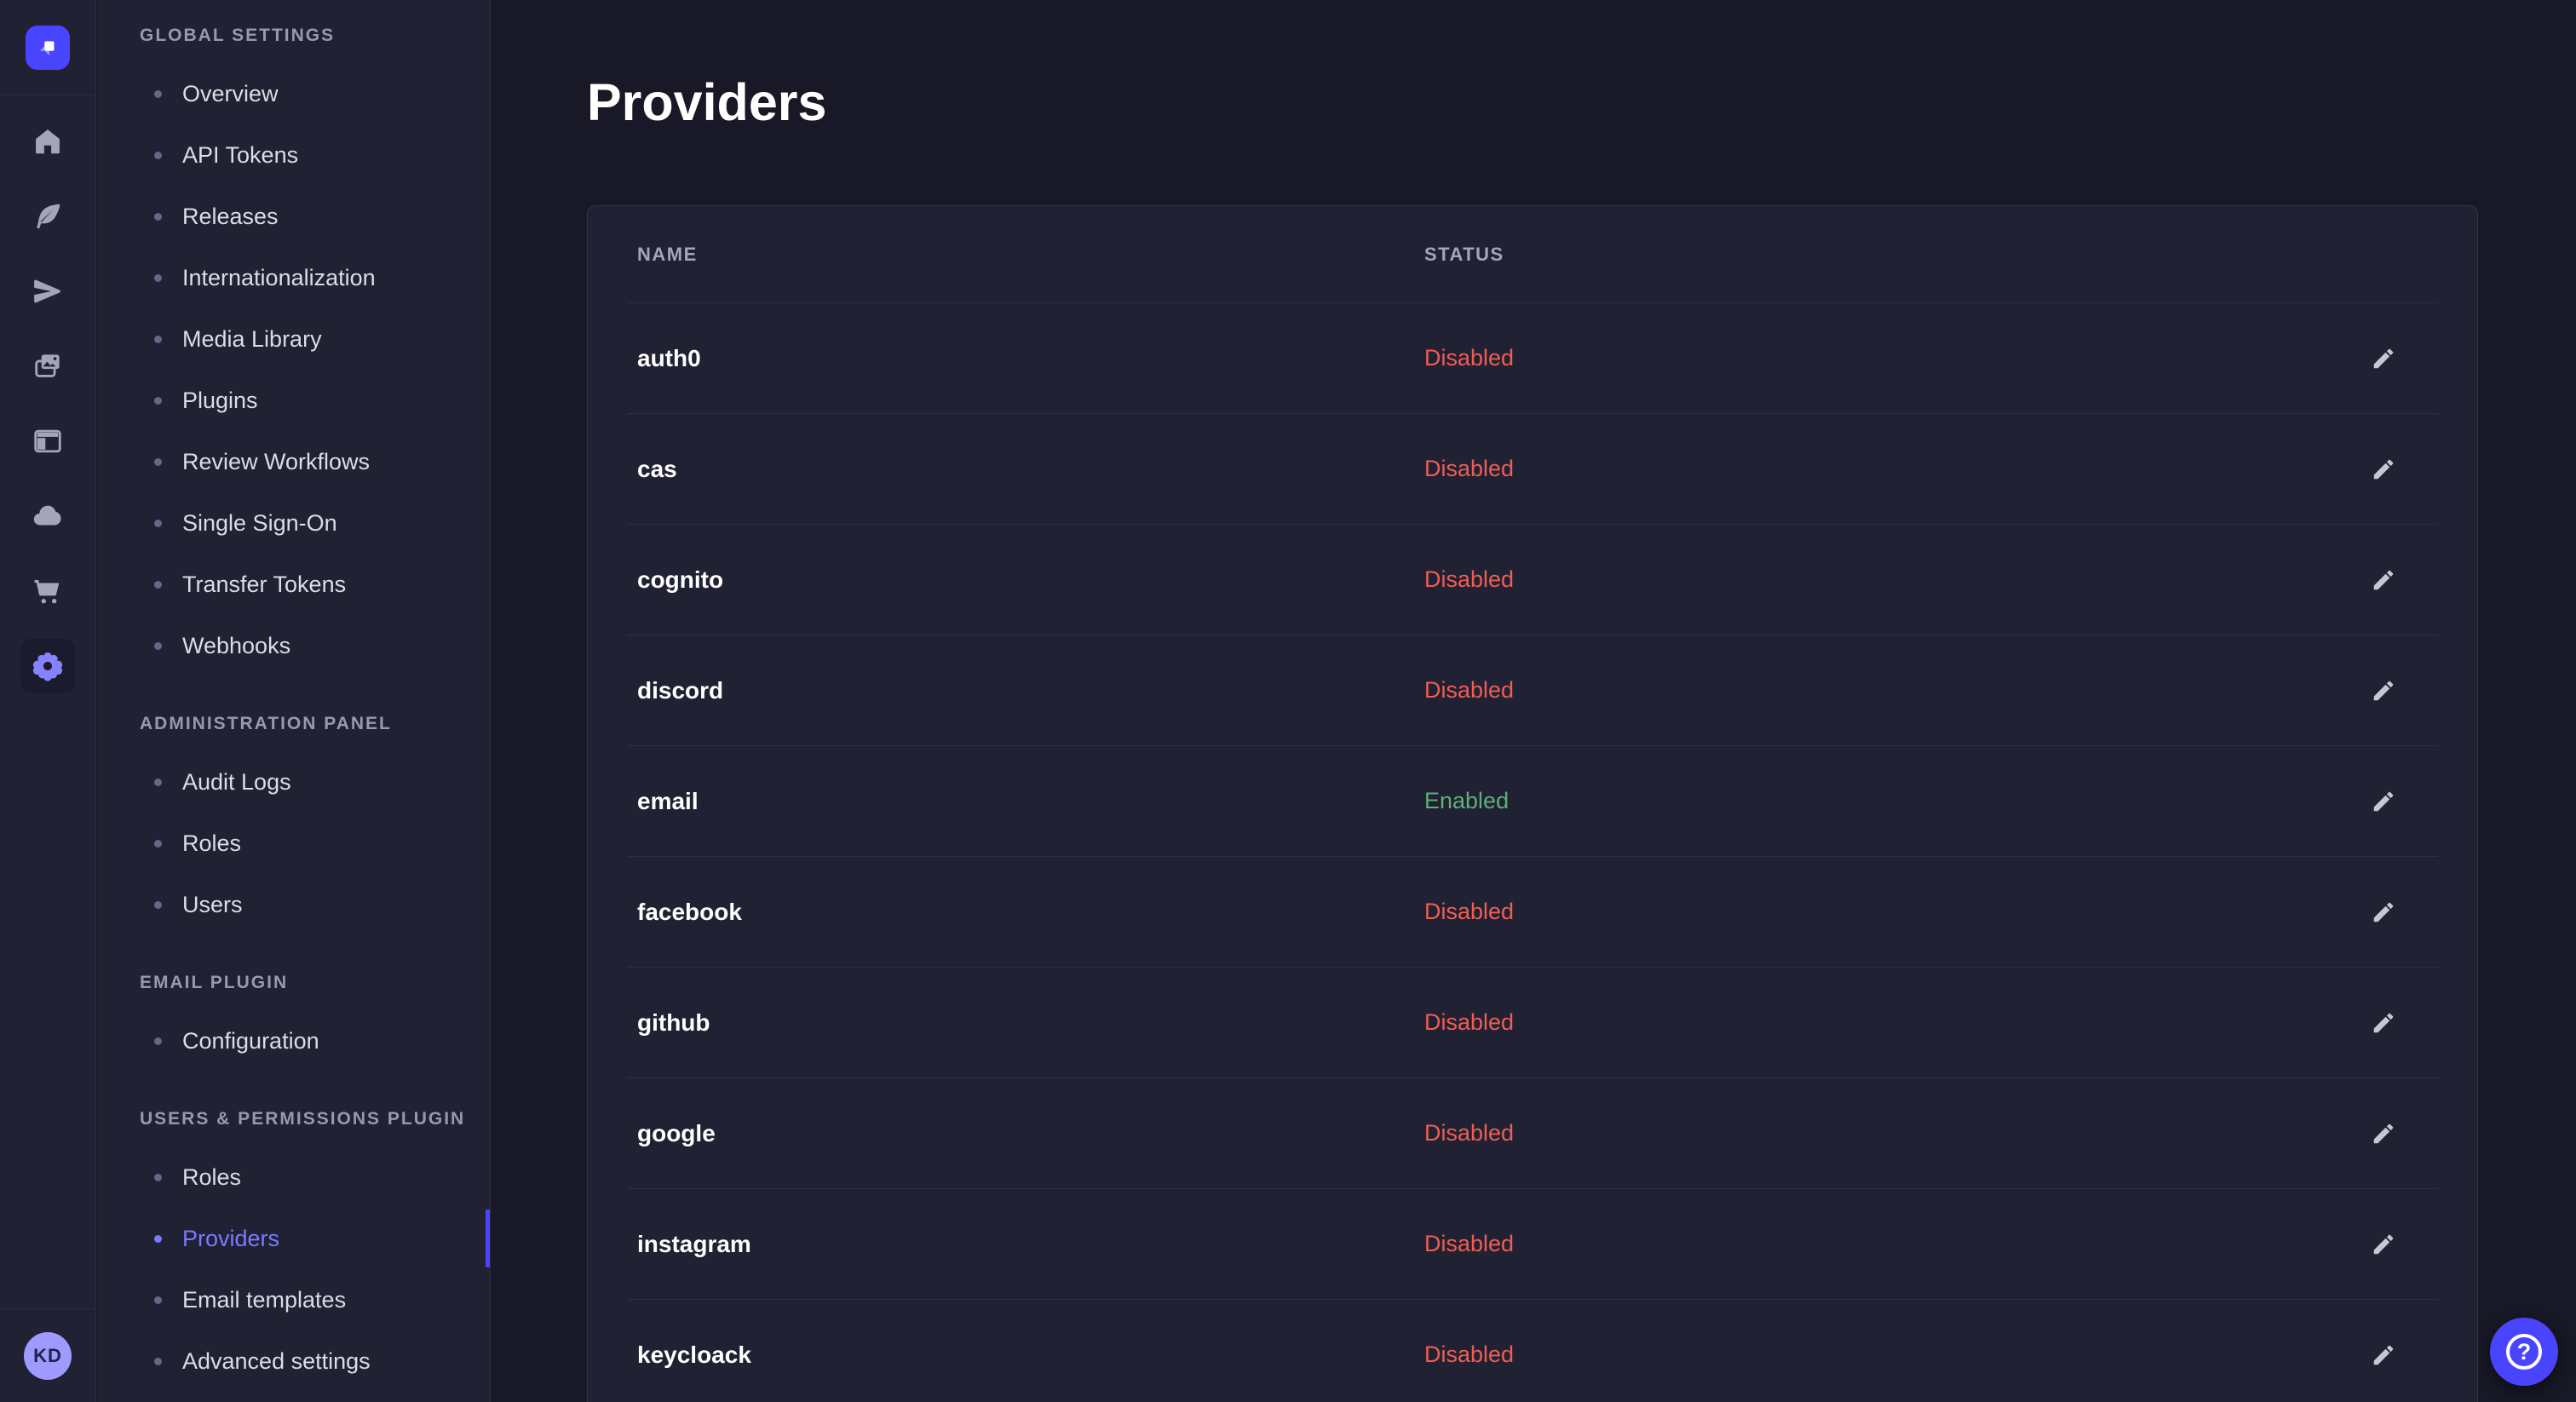  What do you see at coordinates (214, 982) in the screenshot?
I see `sidebar-section-title: EMAIL PLUGIN` at bounding box center [214, 982].